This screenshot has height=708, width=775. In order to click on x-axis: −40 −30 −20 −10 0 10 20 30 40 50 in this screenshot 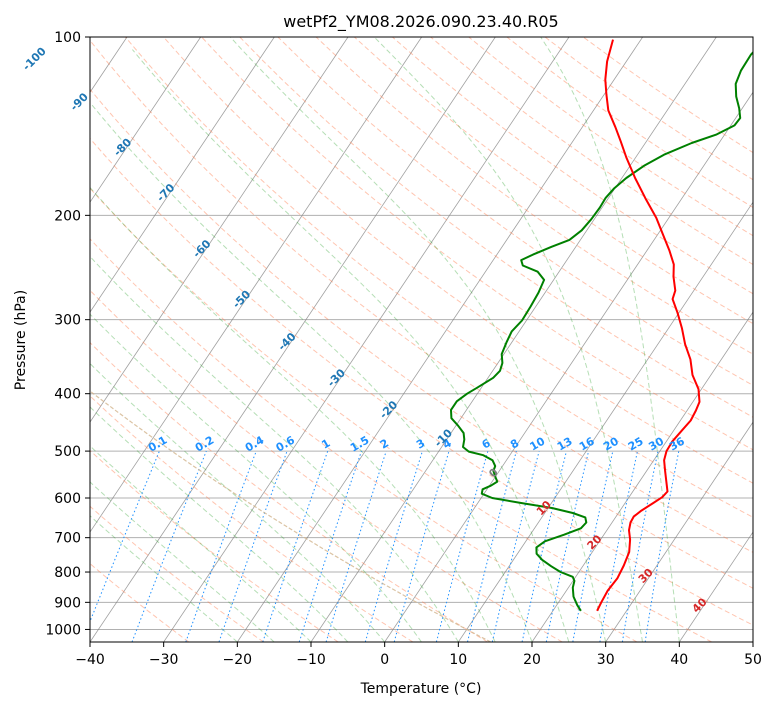, I will do `click(418, 655)`.